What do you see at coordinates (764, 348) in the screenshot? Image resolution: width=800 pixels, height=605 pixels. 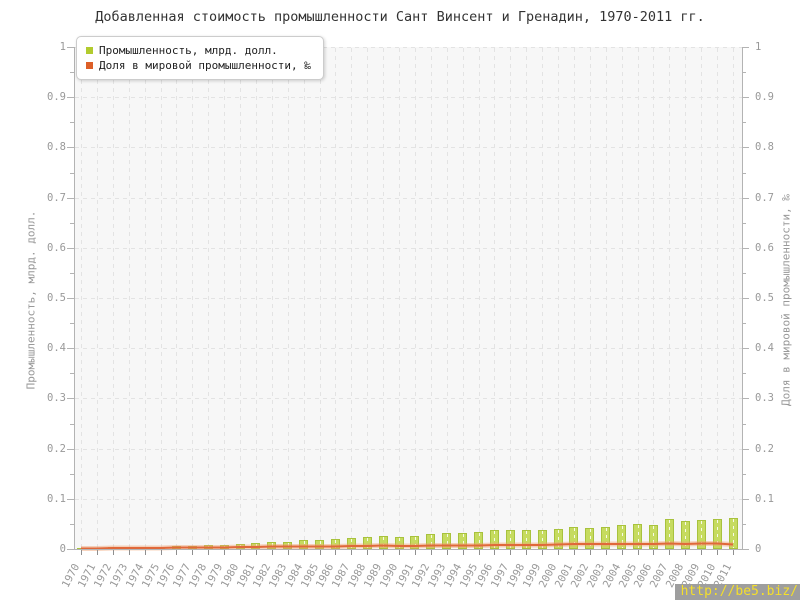 I see `y-axis-label-right: 0.4` at bounding box center [764, 348].